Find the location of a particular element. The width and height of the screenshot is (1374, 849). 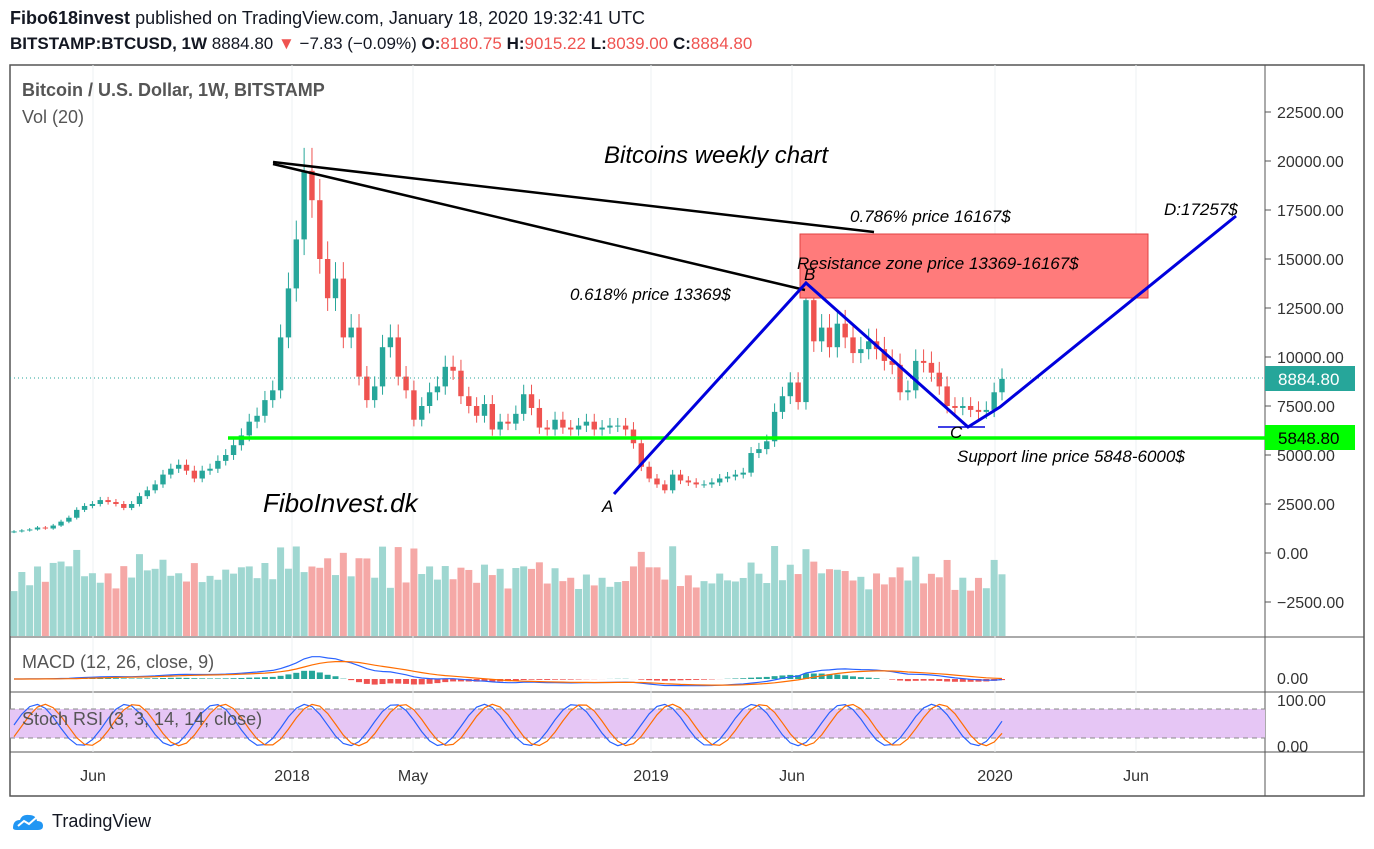

tradingview-footer: TradingView is located at coordinates (80, 821).